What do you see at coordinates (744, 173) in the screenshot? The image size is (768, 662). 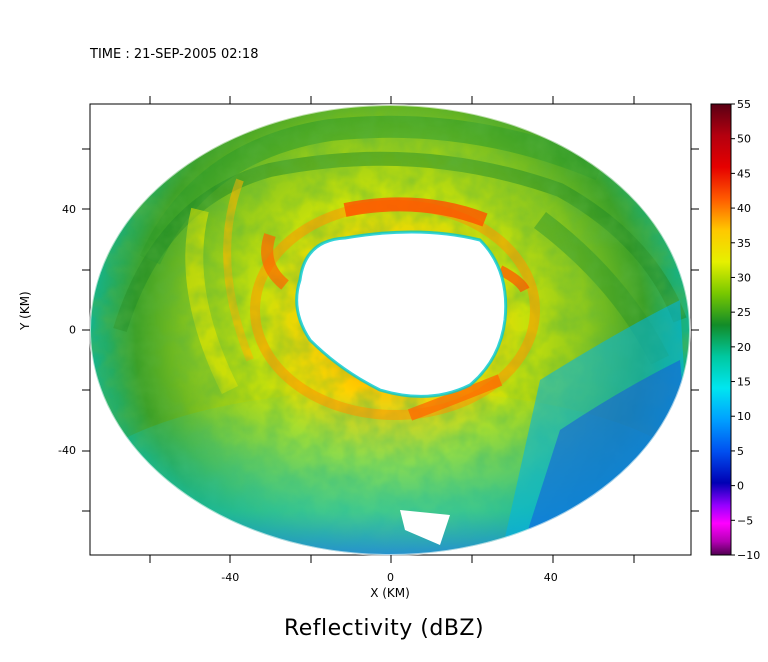 I see `colorbar-tick-label: 45` at bounding box center [744, 173].